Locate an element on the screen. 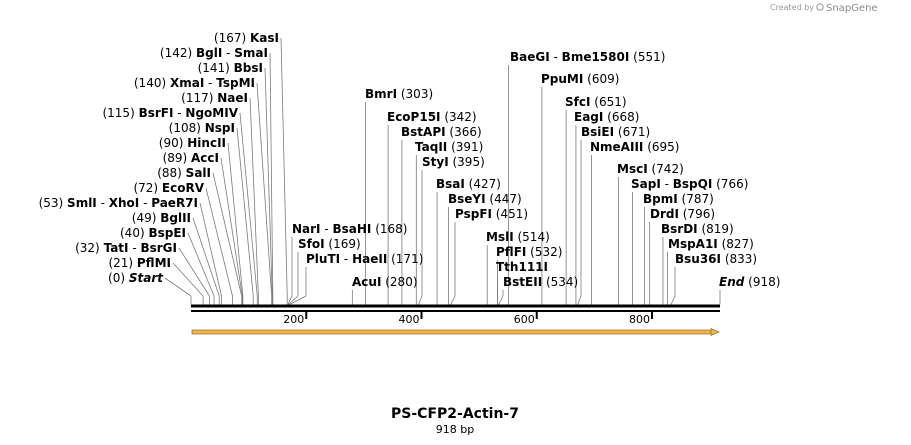 The image size is (911, 445). svg-text: (117) NaeI is located at coordinates (214, 98).